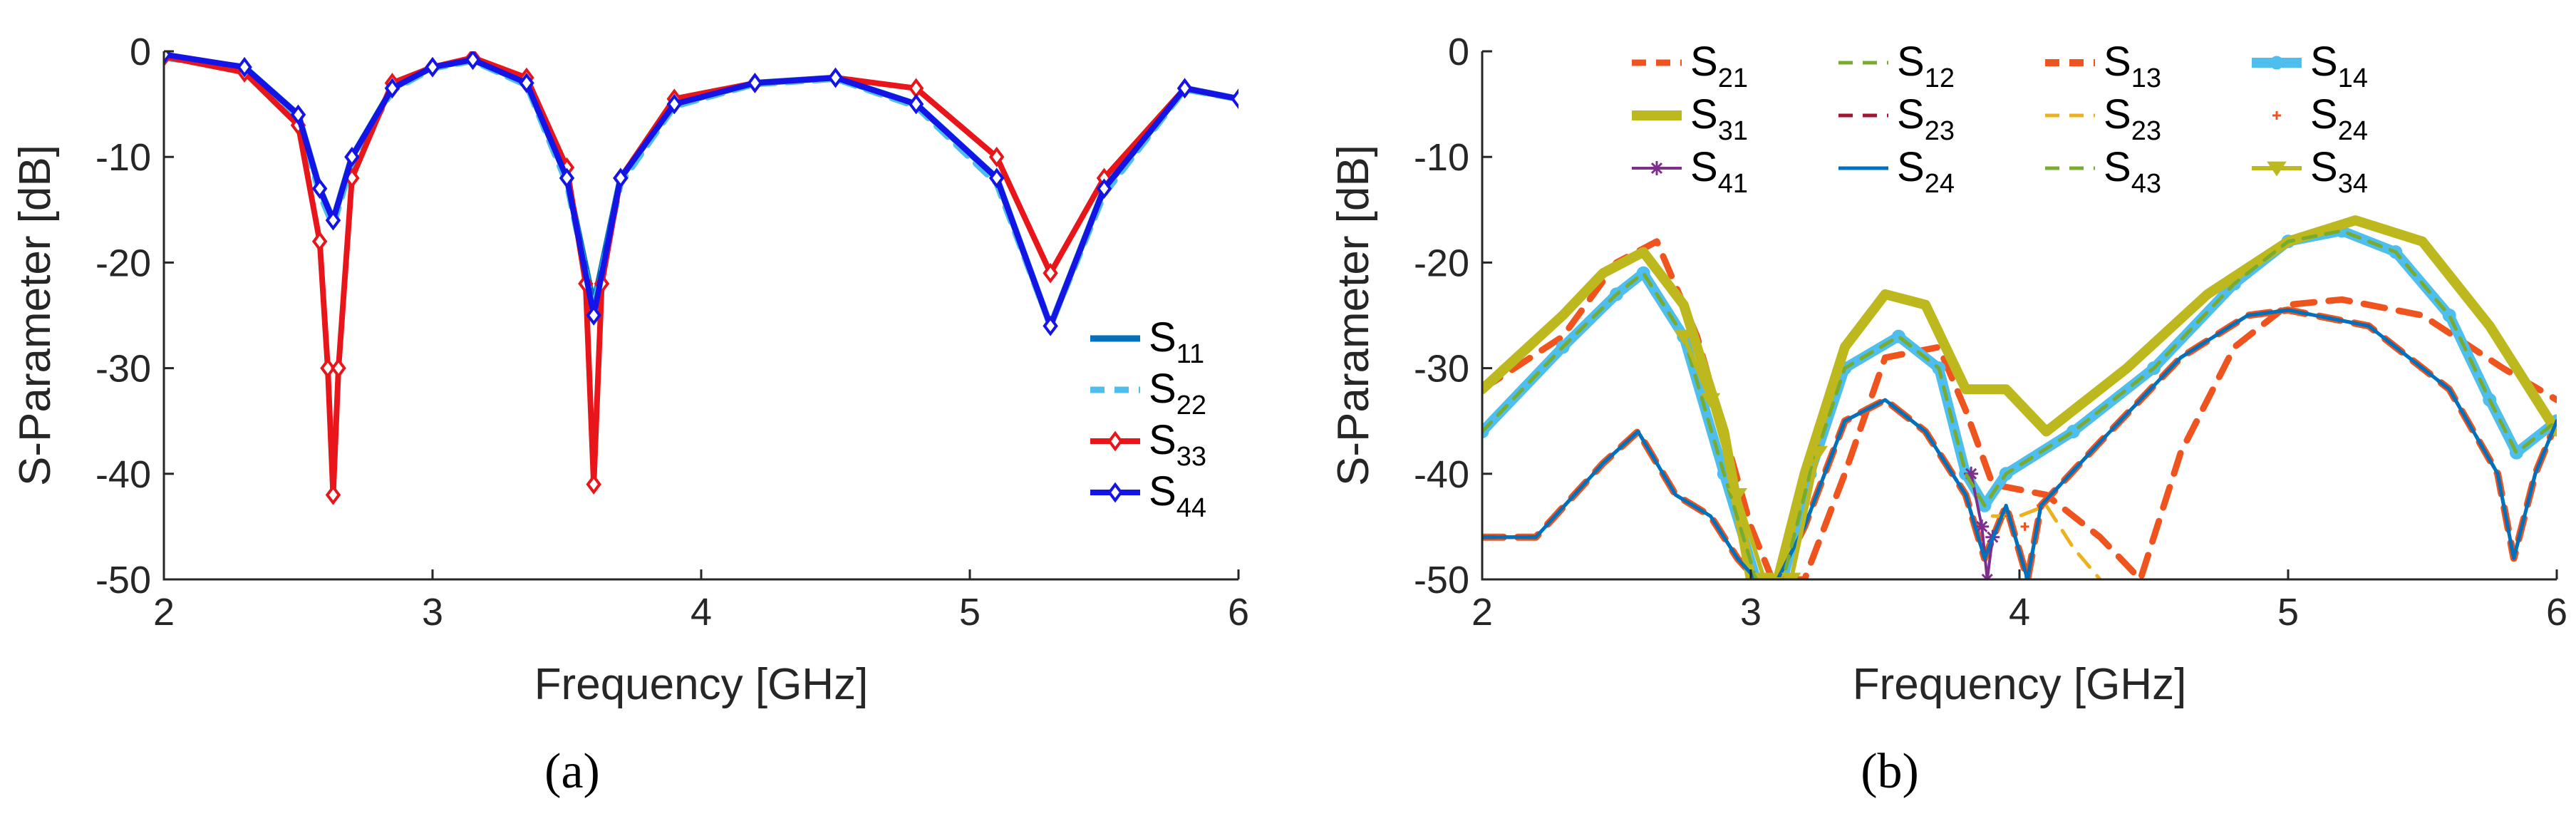  What do you see at coordinates (2339, 172) in the screenshot?
I see `legend-label: S34` at bounding box center [2339, 172].